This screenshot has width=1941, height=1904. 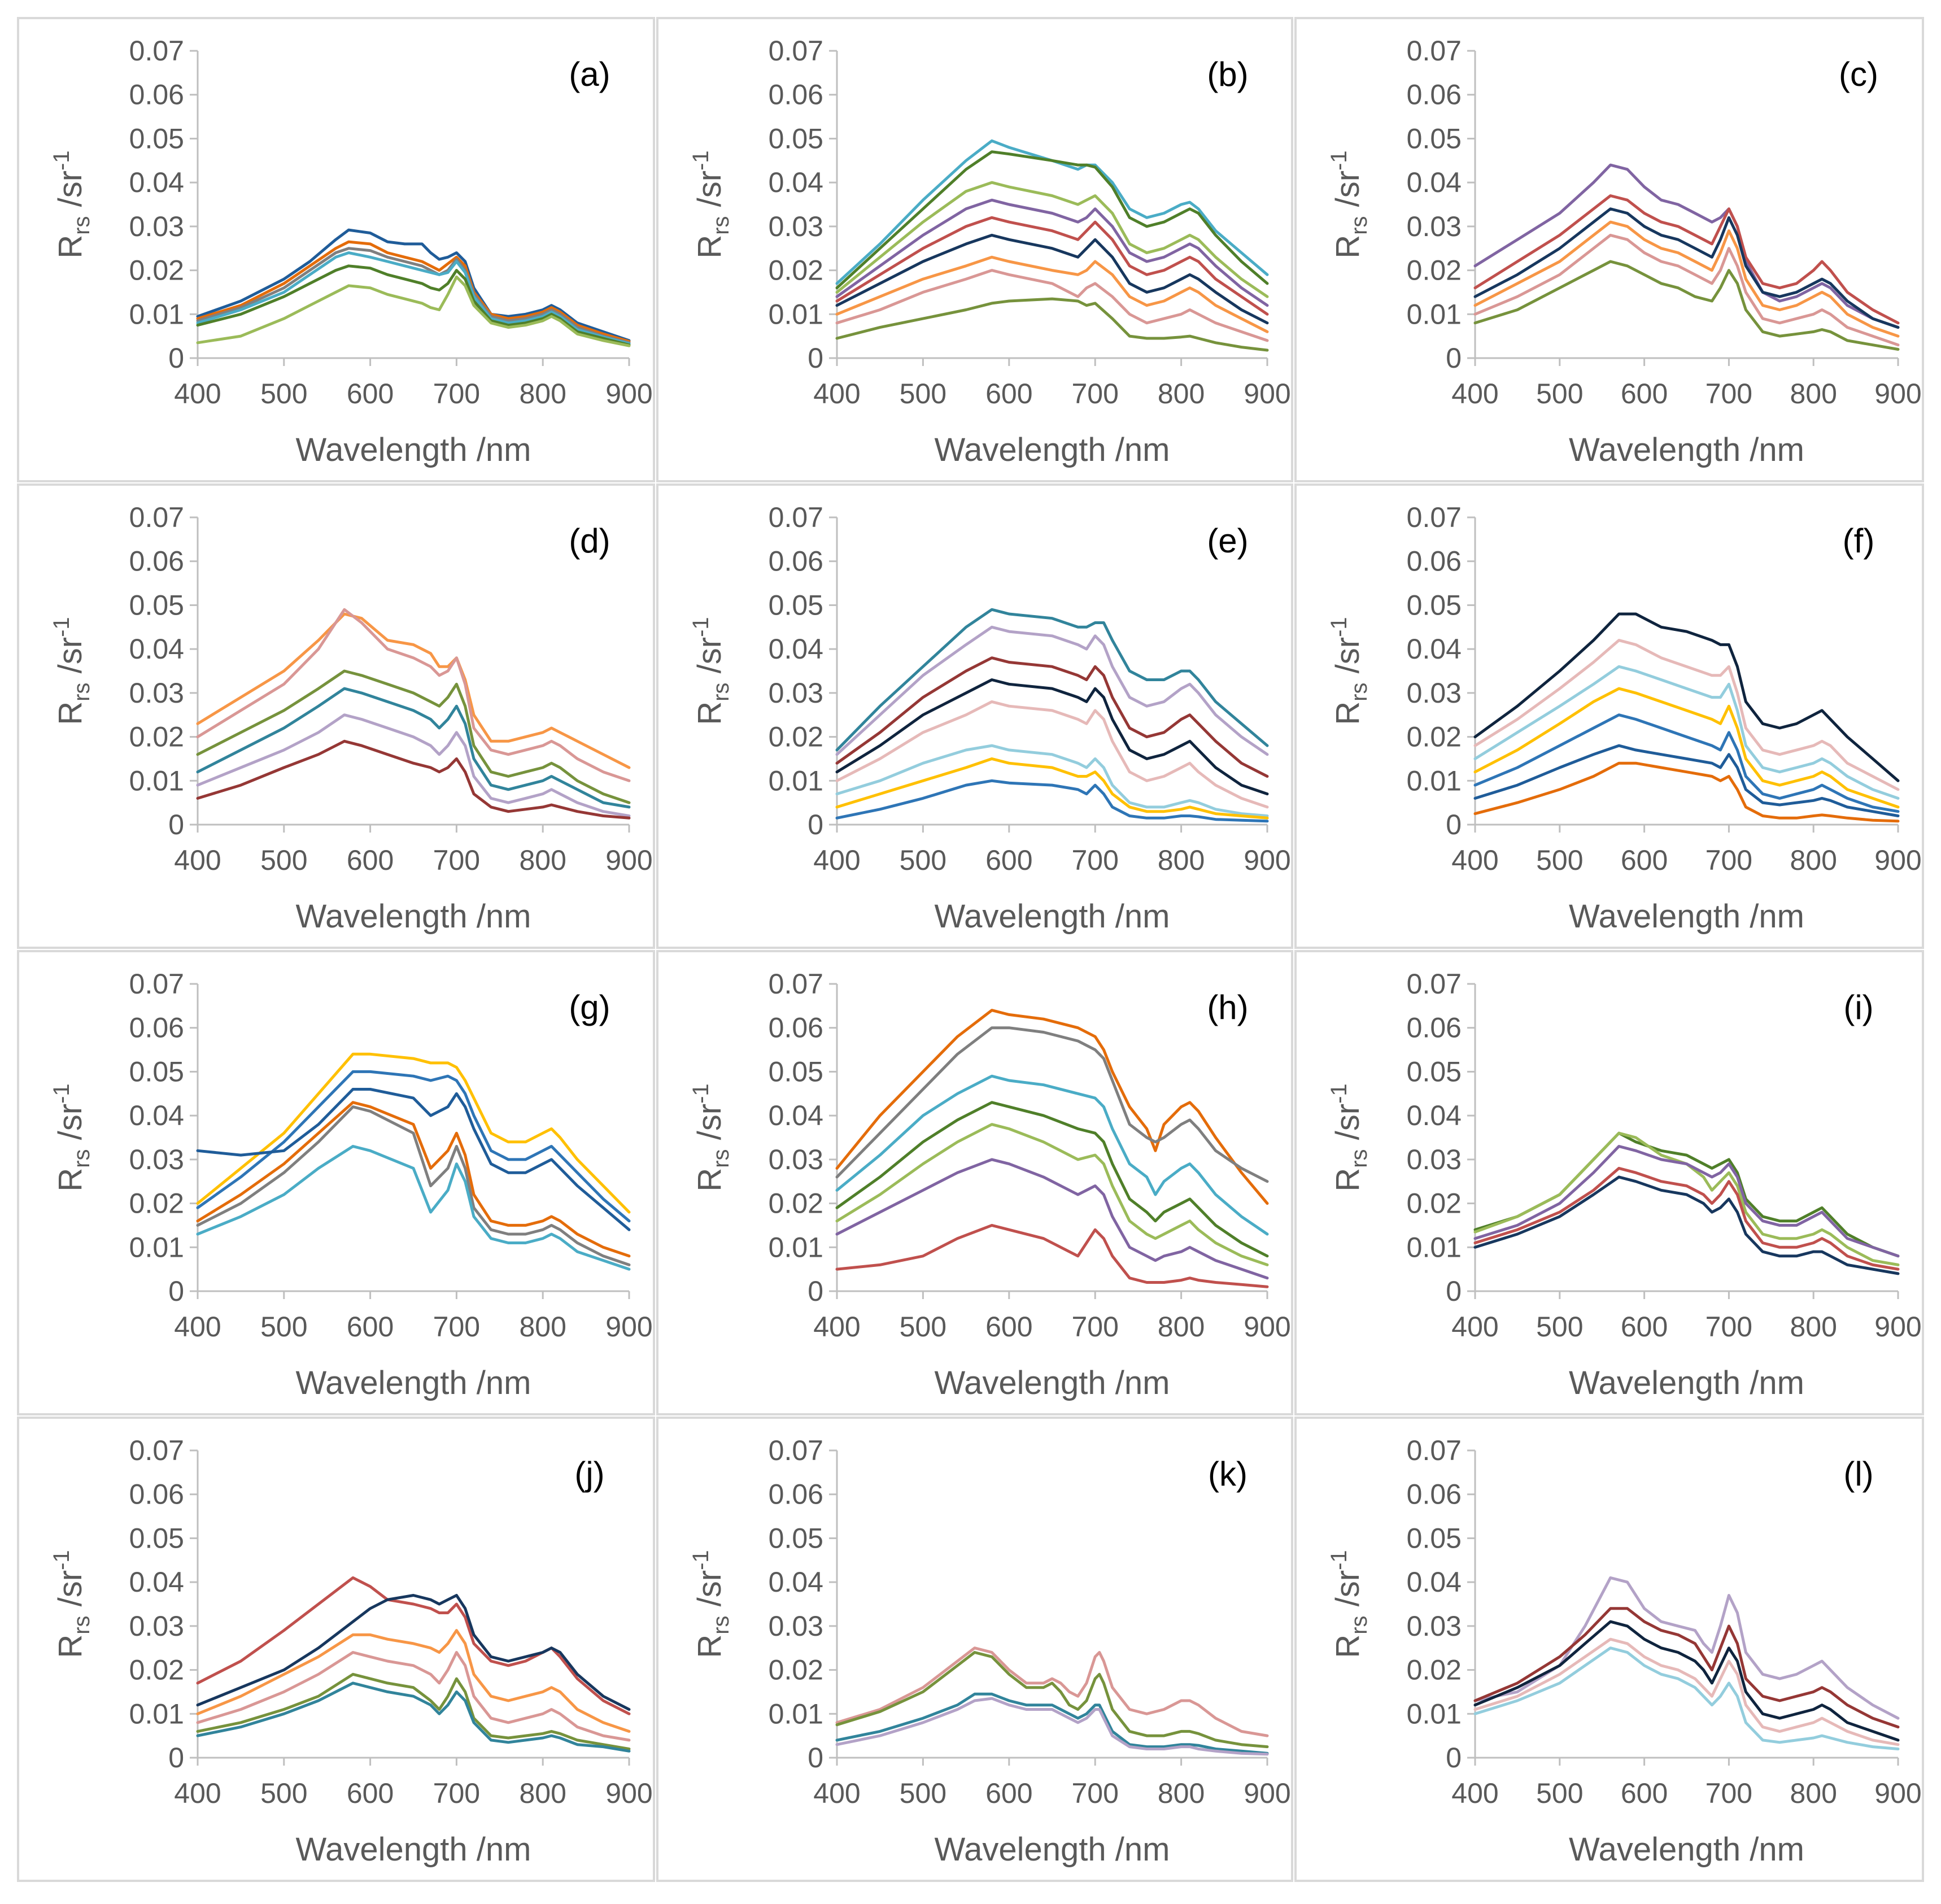 I want to click on panel-label: (e), so click(x=1227, y=541).